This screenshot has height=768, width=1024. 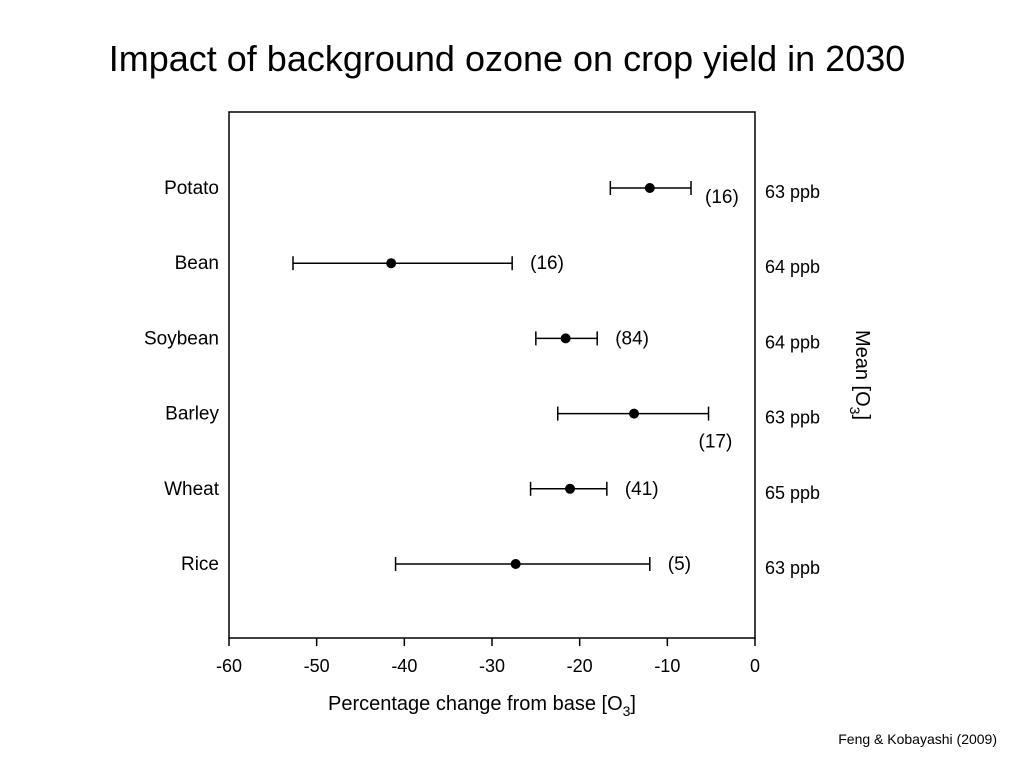 What do you see at coordinates (860, 375) in the screenshot?
I see `right-axis-title: Mean [O3]` at bounding box center [860, 375].